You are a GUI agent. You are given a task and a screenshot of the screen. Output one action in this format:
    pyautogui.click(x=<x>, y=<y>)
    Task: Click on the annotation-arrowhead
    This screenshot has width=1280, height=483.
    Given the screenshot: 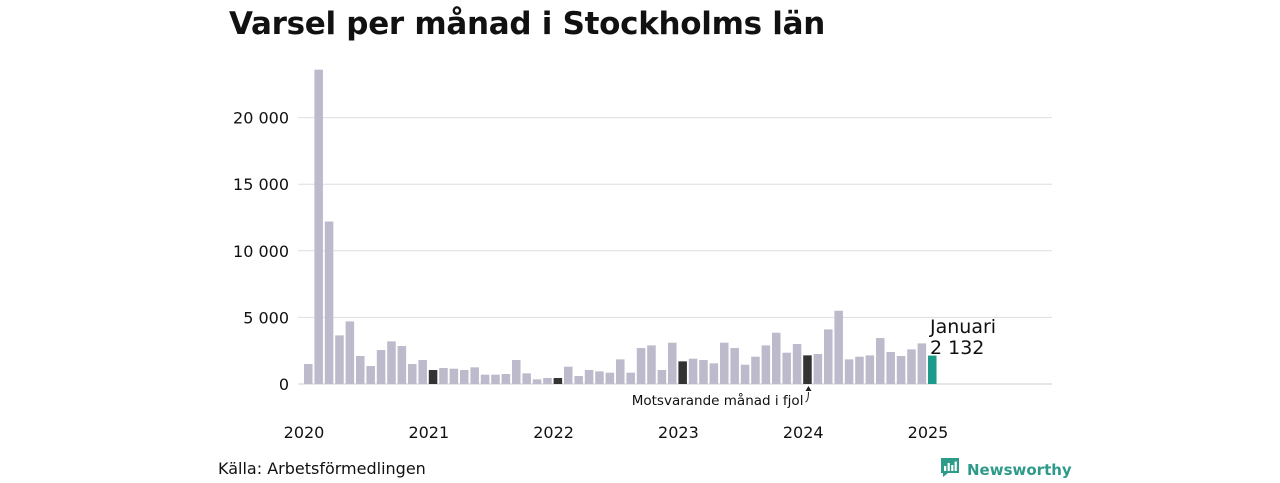 What is the action you would take?
    pyautogui.click(x=808, y=388)
    